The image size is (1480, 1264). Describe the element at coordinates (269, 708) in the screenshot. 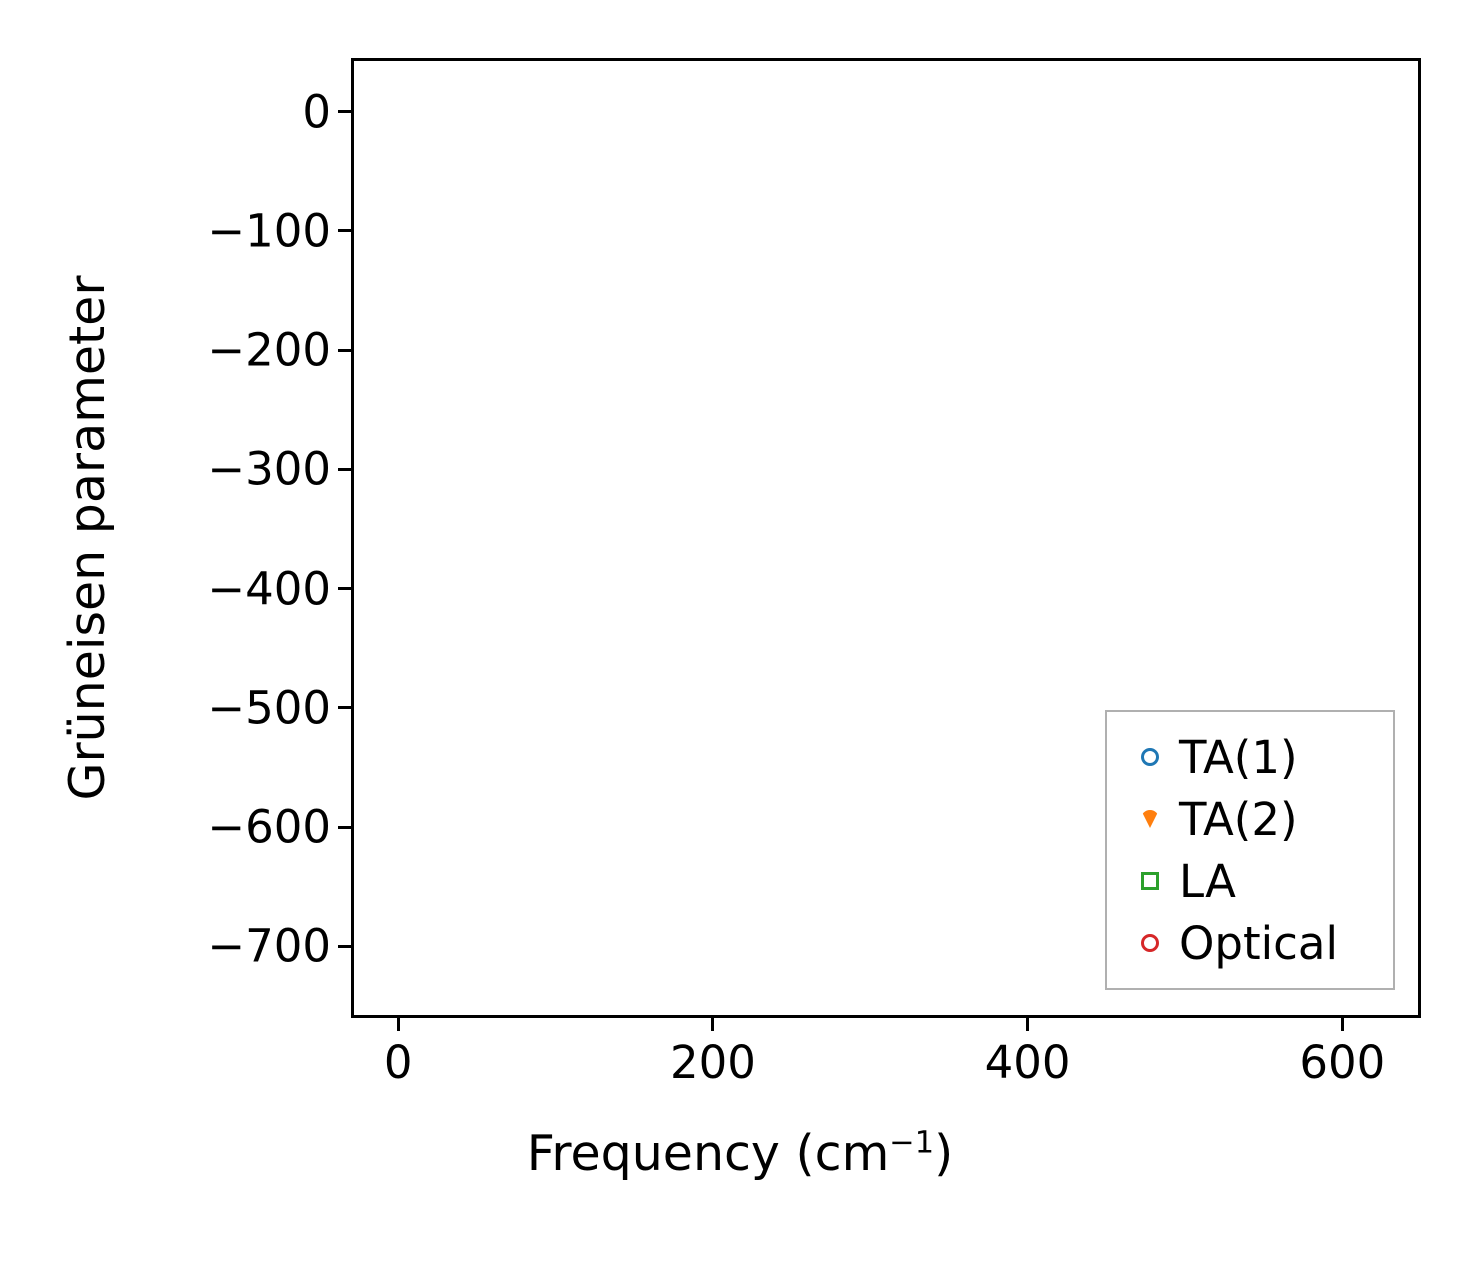

I see `y-tick-label: −500` at that location.